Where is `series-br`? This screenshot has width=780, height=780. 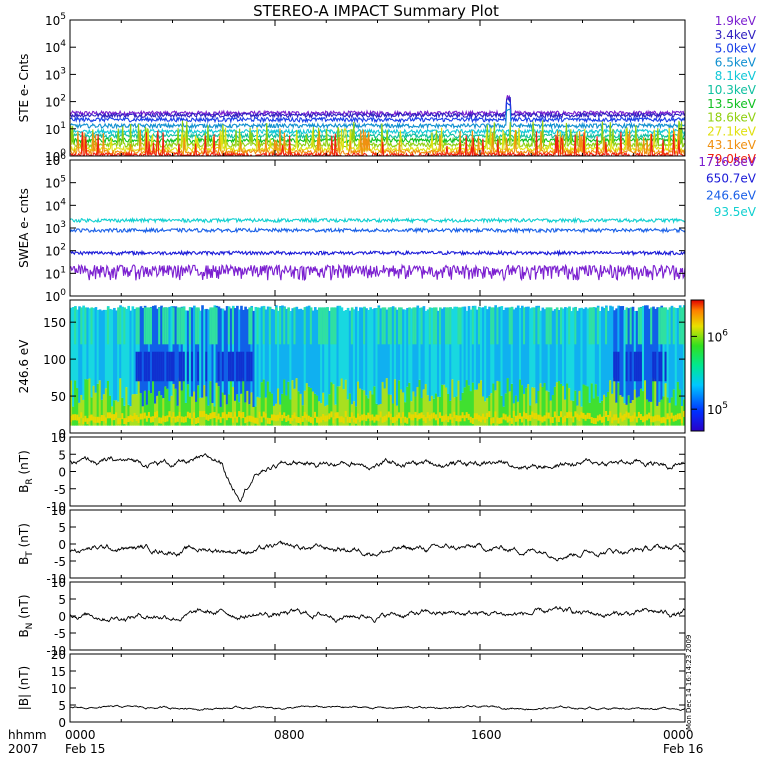
series-br is located at coordinates (377, 478).